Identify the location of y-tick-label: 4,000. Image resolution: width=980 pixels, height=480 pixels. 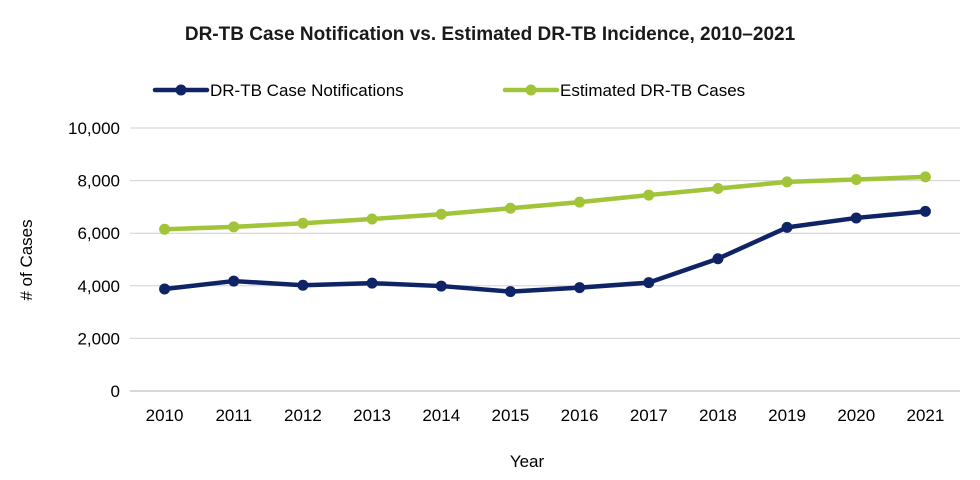
(98, 286).